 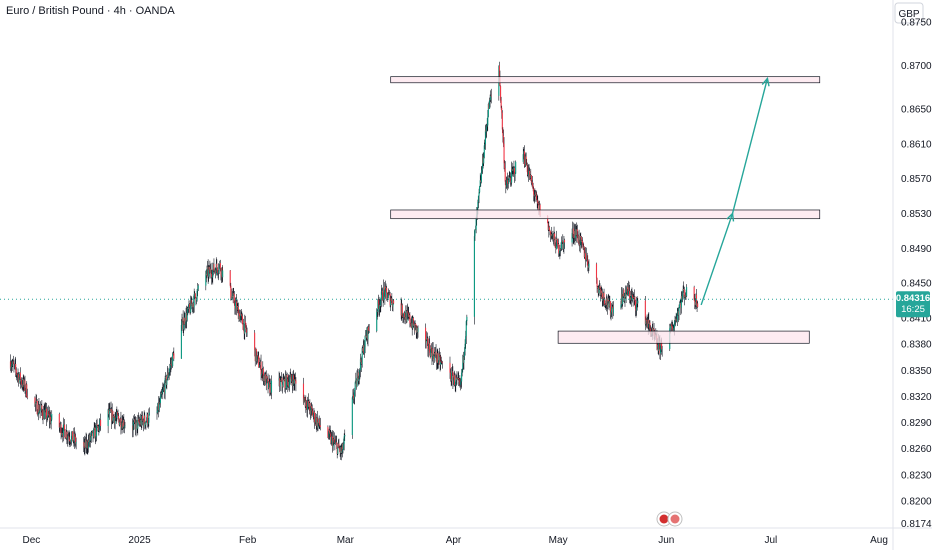 What do you see at coordinates (675, 519) in the screenshot?
I see `uk-flag-event-icon-inner` at bounding box center [675, 519].